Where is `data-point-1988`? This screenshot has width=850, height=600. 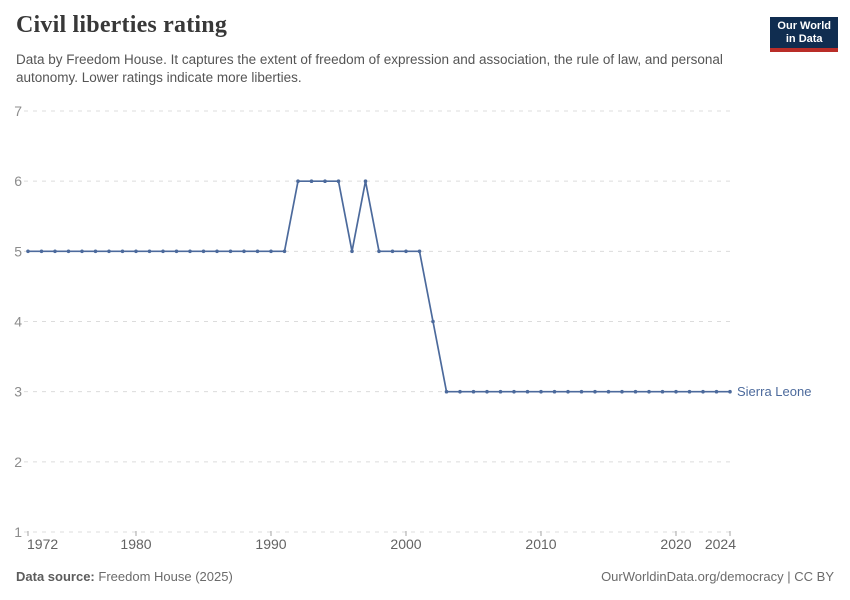 data-point-1988 is located at coordinates (244, 251).